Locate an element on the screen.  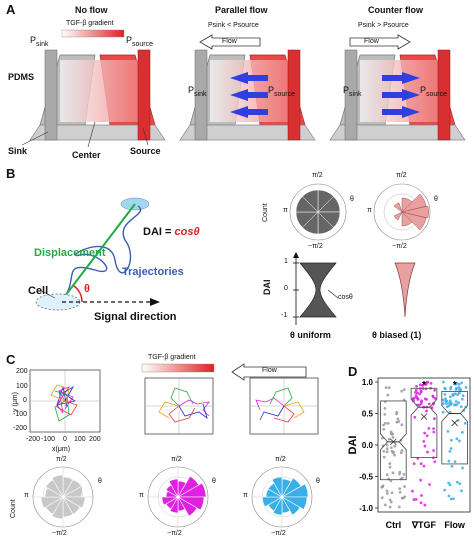
polar-b2-left: π is located at coordinates (369, 210).